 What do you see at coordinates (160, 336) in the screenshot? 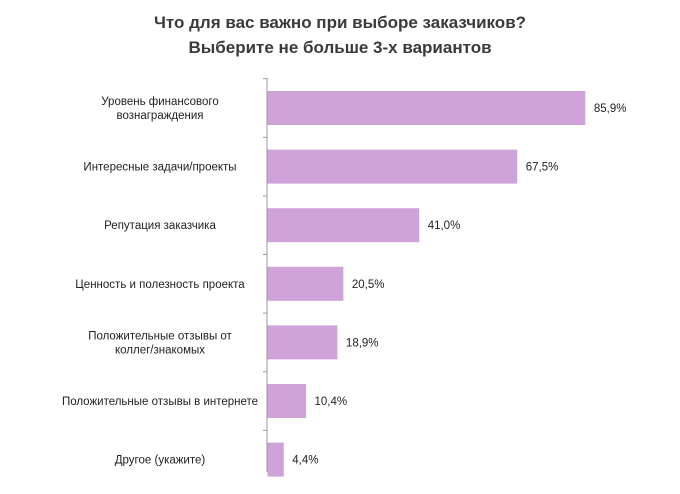
I see `category-label-line: Положительные отзывы от` at bounding box center [160, 336].